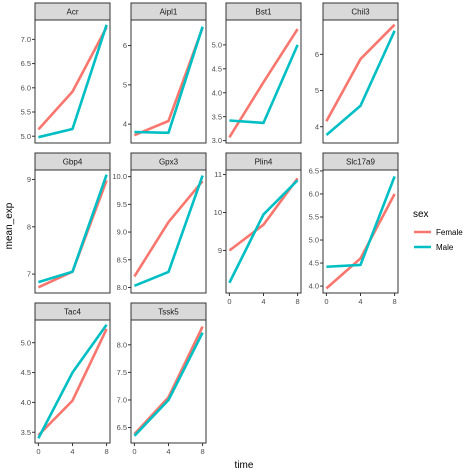 The width and height of the screenshot is (474, 474). I want to click on facet-strip-label: Bst1, so click(263, 12).